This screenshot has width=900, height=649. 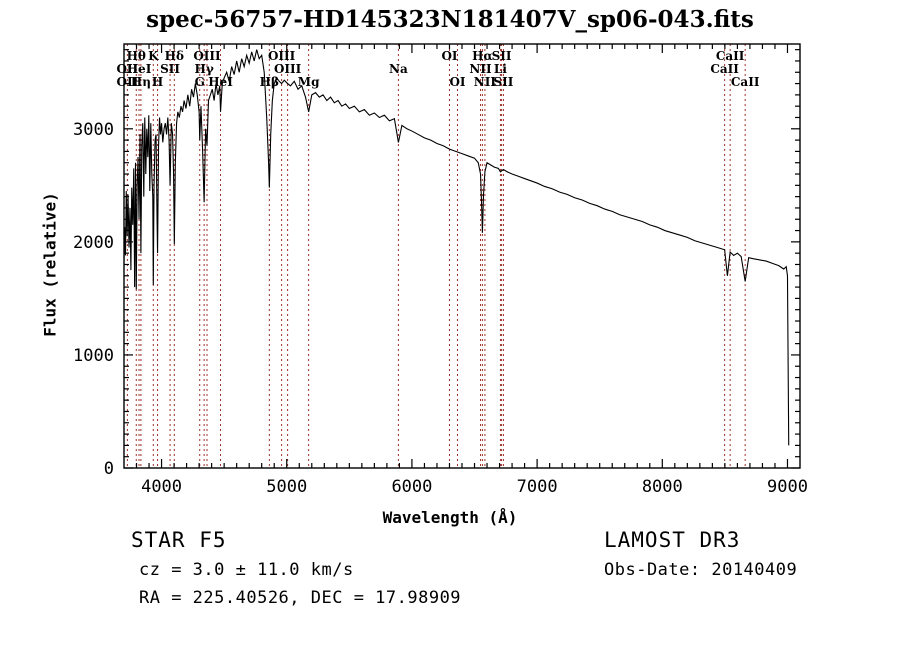 I want to click on observation-date: Obs-Date: 20140409, so click(x=701, y=570).